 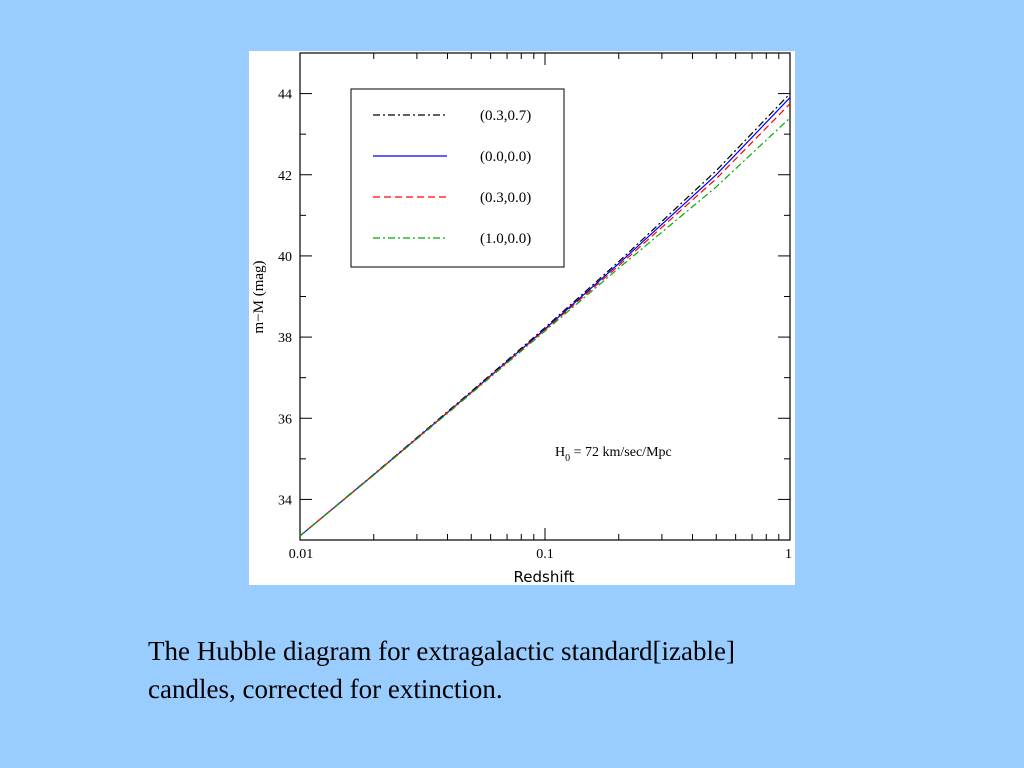 What do you see at coordinates (259, 296) in the screenshot?
I see `y-axis-label: m−M (mag)` at bounding box center [259, 296].